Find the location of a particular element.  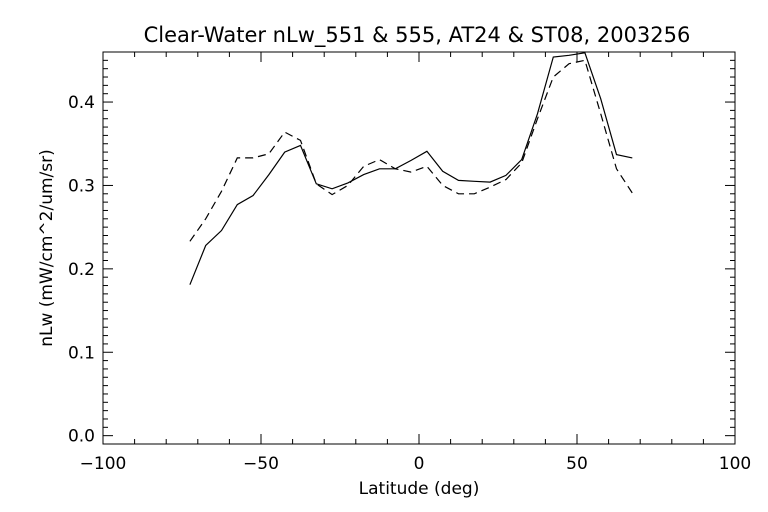

y-axis-label: nLw (mW/cm^2/um/sr) is located at coordinates (47, 248).